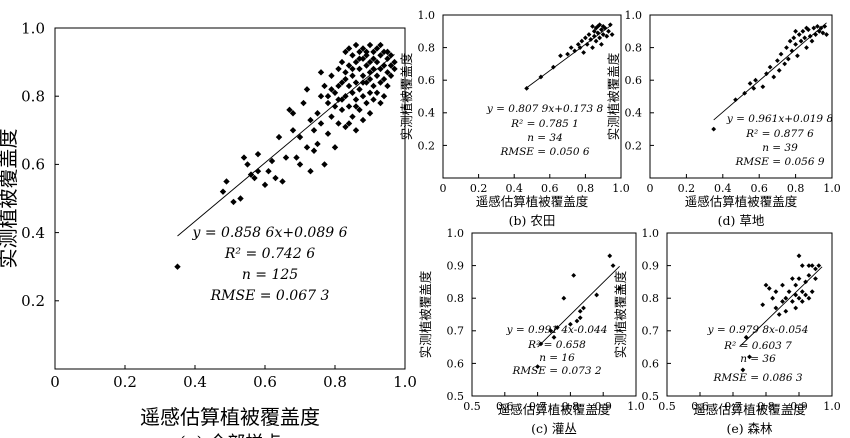 The image size is (850, 438). What do you see at coordinates (741, 96) in the screenshot?
I see `plot-frame` at bounding box center [741, 96].